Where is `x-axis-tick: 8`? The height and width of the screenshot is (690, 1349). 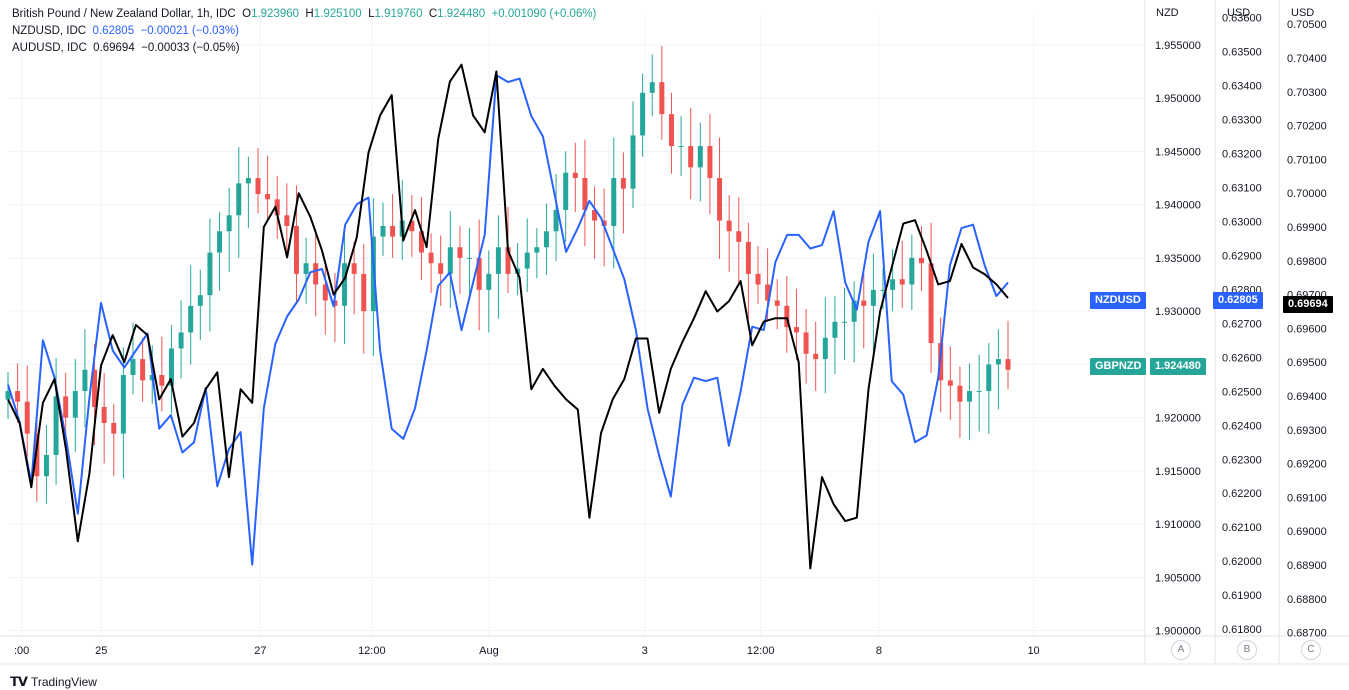 x-axis-tick: 8 is located at coordinates (879, 651).